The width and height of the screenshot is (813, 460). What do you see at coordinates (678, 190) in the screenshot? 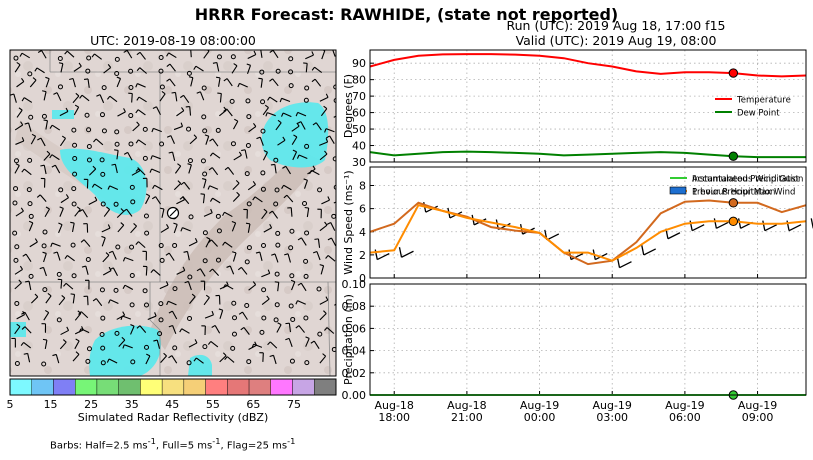
I see `legend-swatch` at bounding box center [678, 190].